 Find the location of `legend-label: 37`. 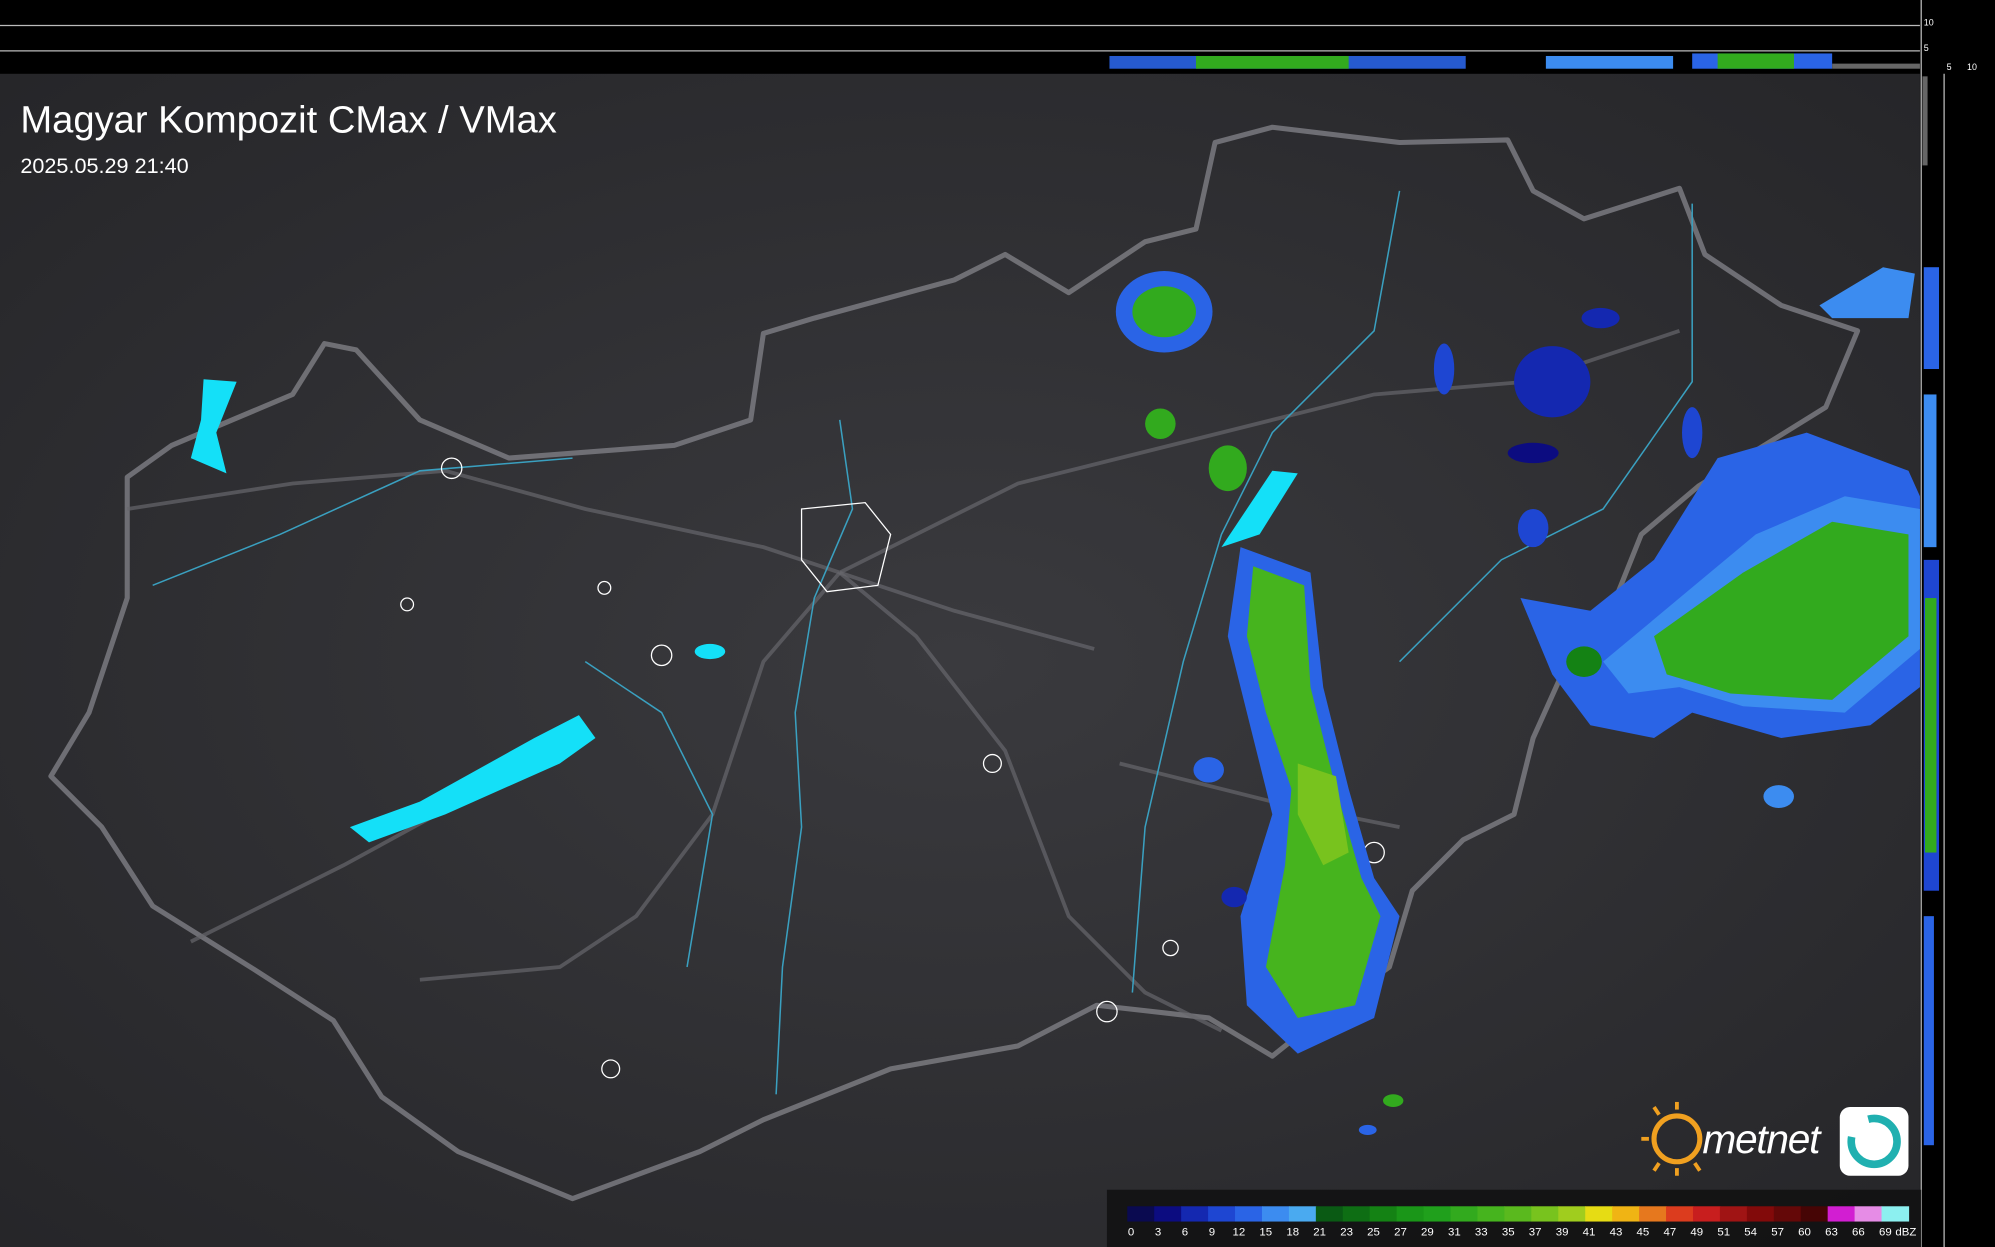

legend-label: 37 is located at coordinates (1535, 1233).